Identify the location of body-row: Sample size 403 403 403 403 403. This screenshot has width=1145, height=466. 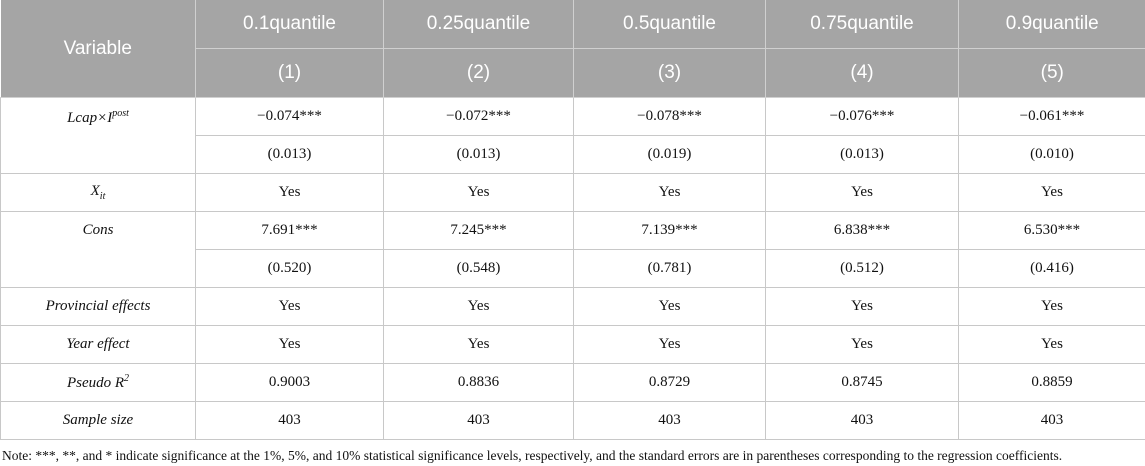
(572, 420).